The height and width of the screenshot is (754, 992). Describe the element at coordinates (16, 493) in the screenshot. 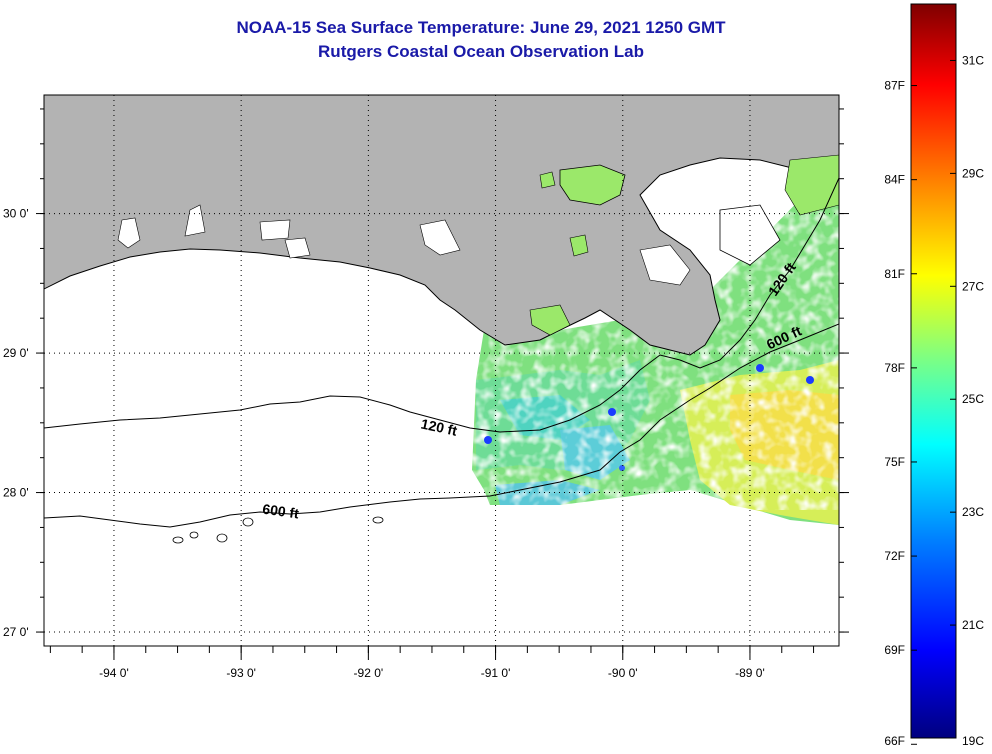

I see `lat-tick-label: 28 0'` at that location.